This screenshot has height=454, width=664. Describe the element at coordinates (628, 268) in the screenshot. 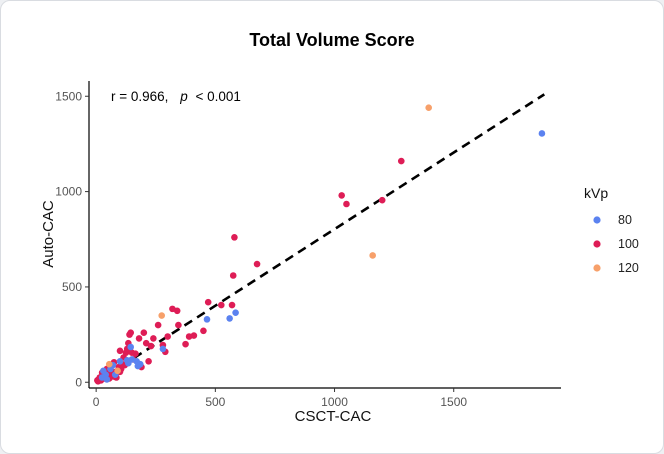

I see `legend-label-kvp-120: 120` at that location.